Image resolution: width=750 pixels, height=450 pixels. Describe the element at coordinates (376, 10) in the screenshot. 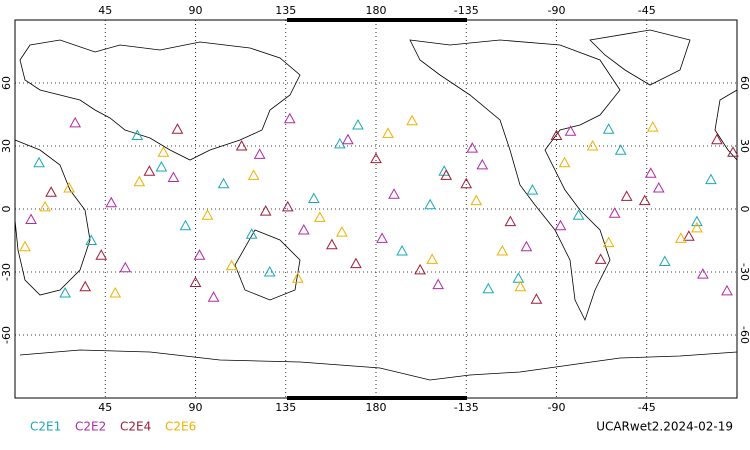

I see `x-tick-label: 180` at that location.